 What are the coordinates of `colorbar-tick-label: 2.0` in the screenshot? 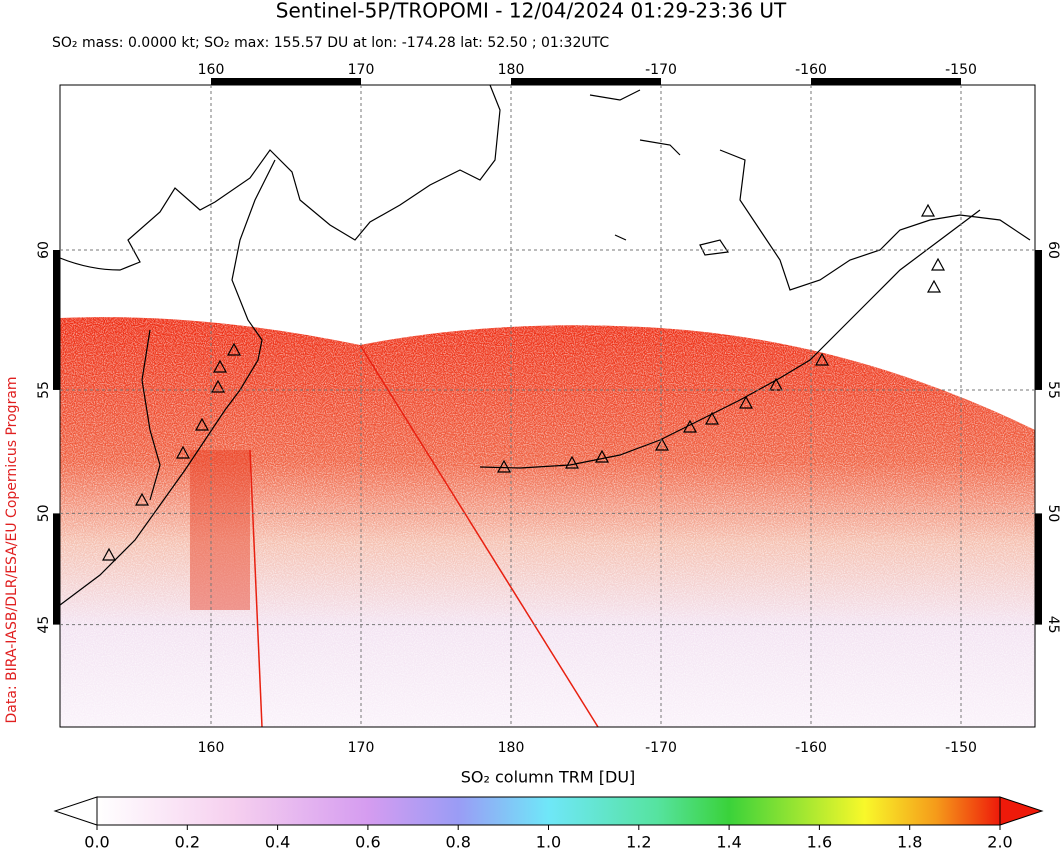 It's located at (999, 842).